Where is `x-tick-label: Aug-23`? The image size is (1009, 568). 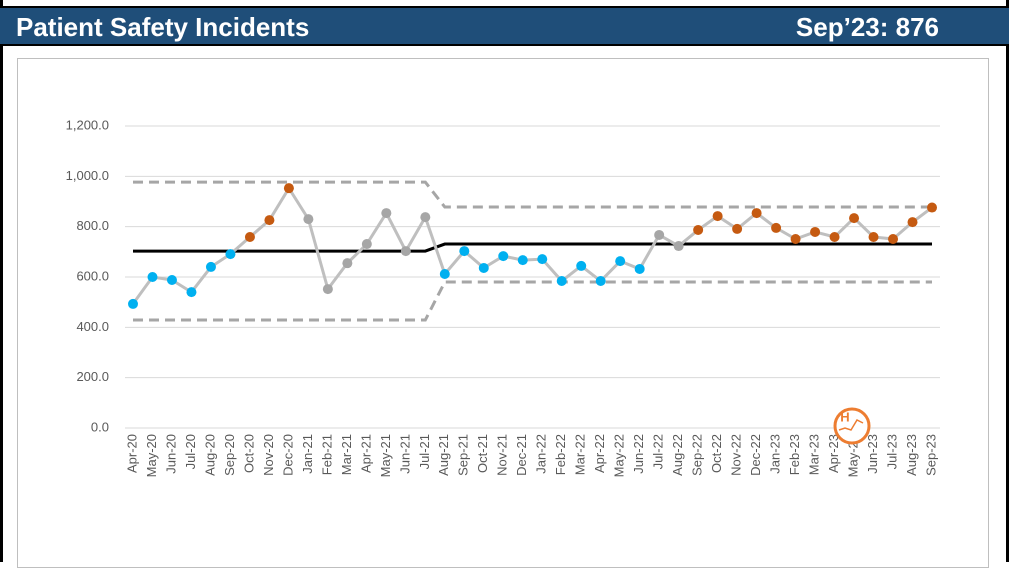 x-tick-label: Aug-23 is located at coordinates (911, 455).